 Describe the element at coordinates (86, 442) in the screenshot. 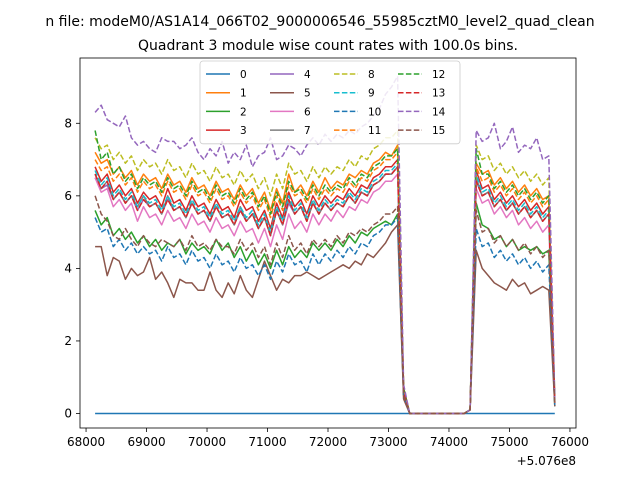

I see `x-tick-label: 68000` at that location.